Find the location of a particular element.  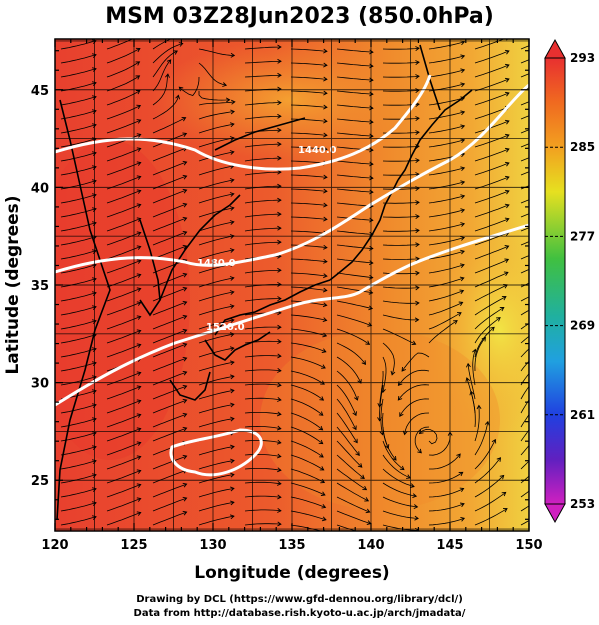

x-tick-label: 145 is located at coordinates (449, 545).